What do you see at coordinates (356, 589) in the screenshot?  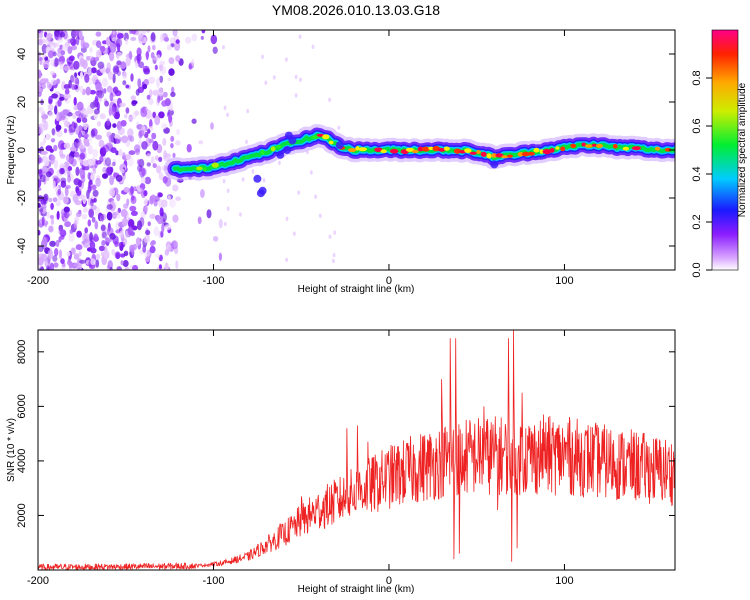 I see `snr-x-label: Height of straight line (km)` at bounding box center [356, 589].